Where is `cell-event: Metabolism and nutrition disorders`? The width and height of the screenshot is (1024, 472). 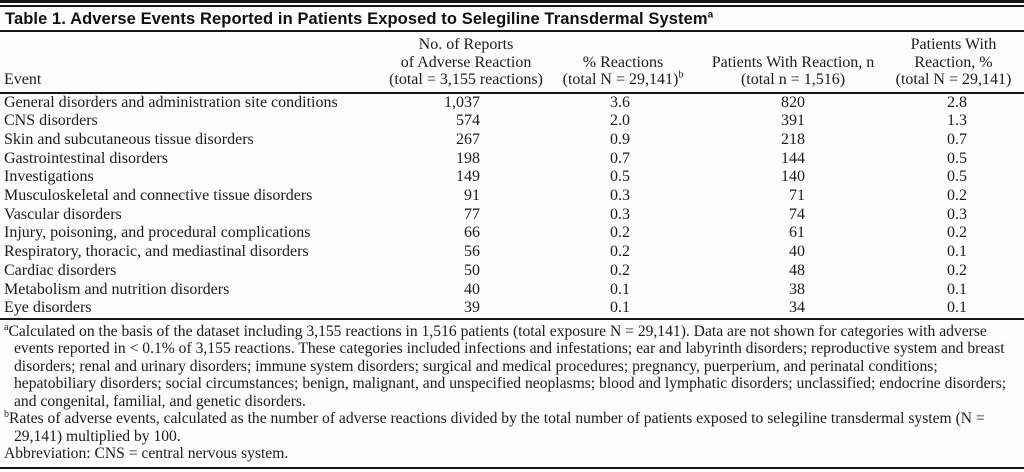
cell-event: Metabolism and nutrition disorders is located at coordinates (117, 289).